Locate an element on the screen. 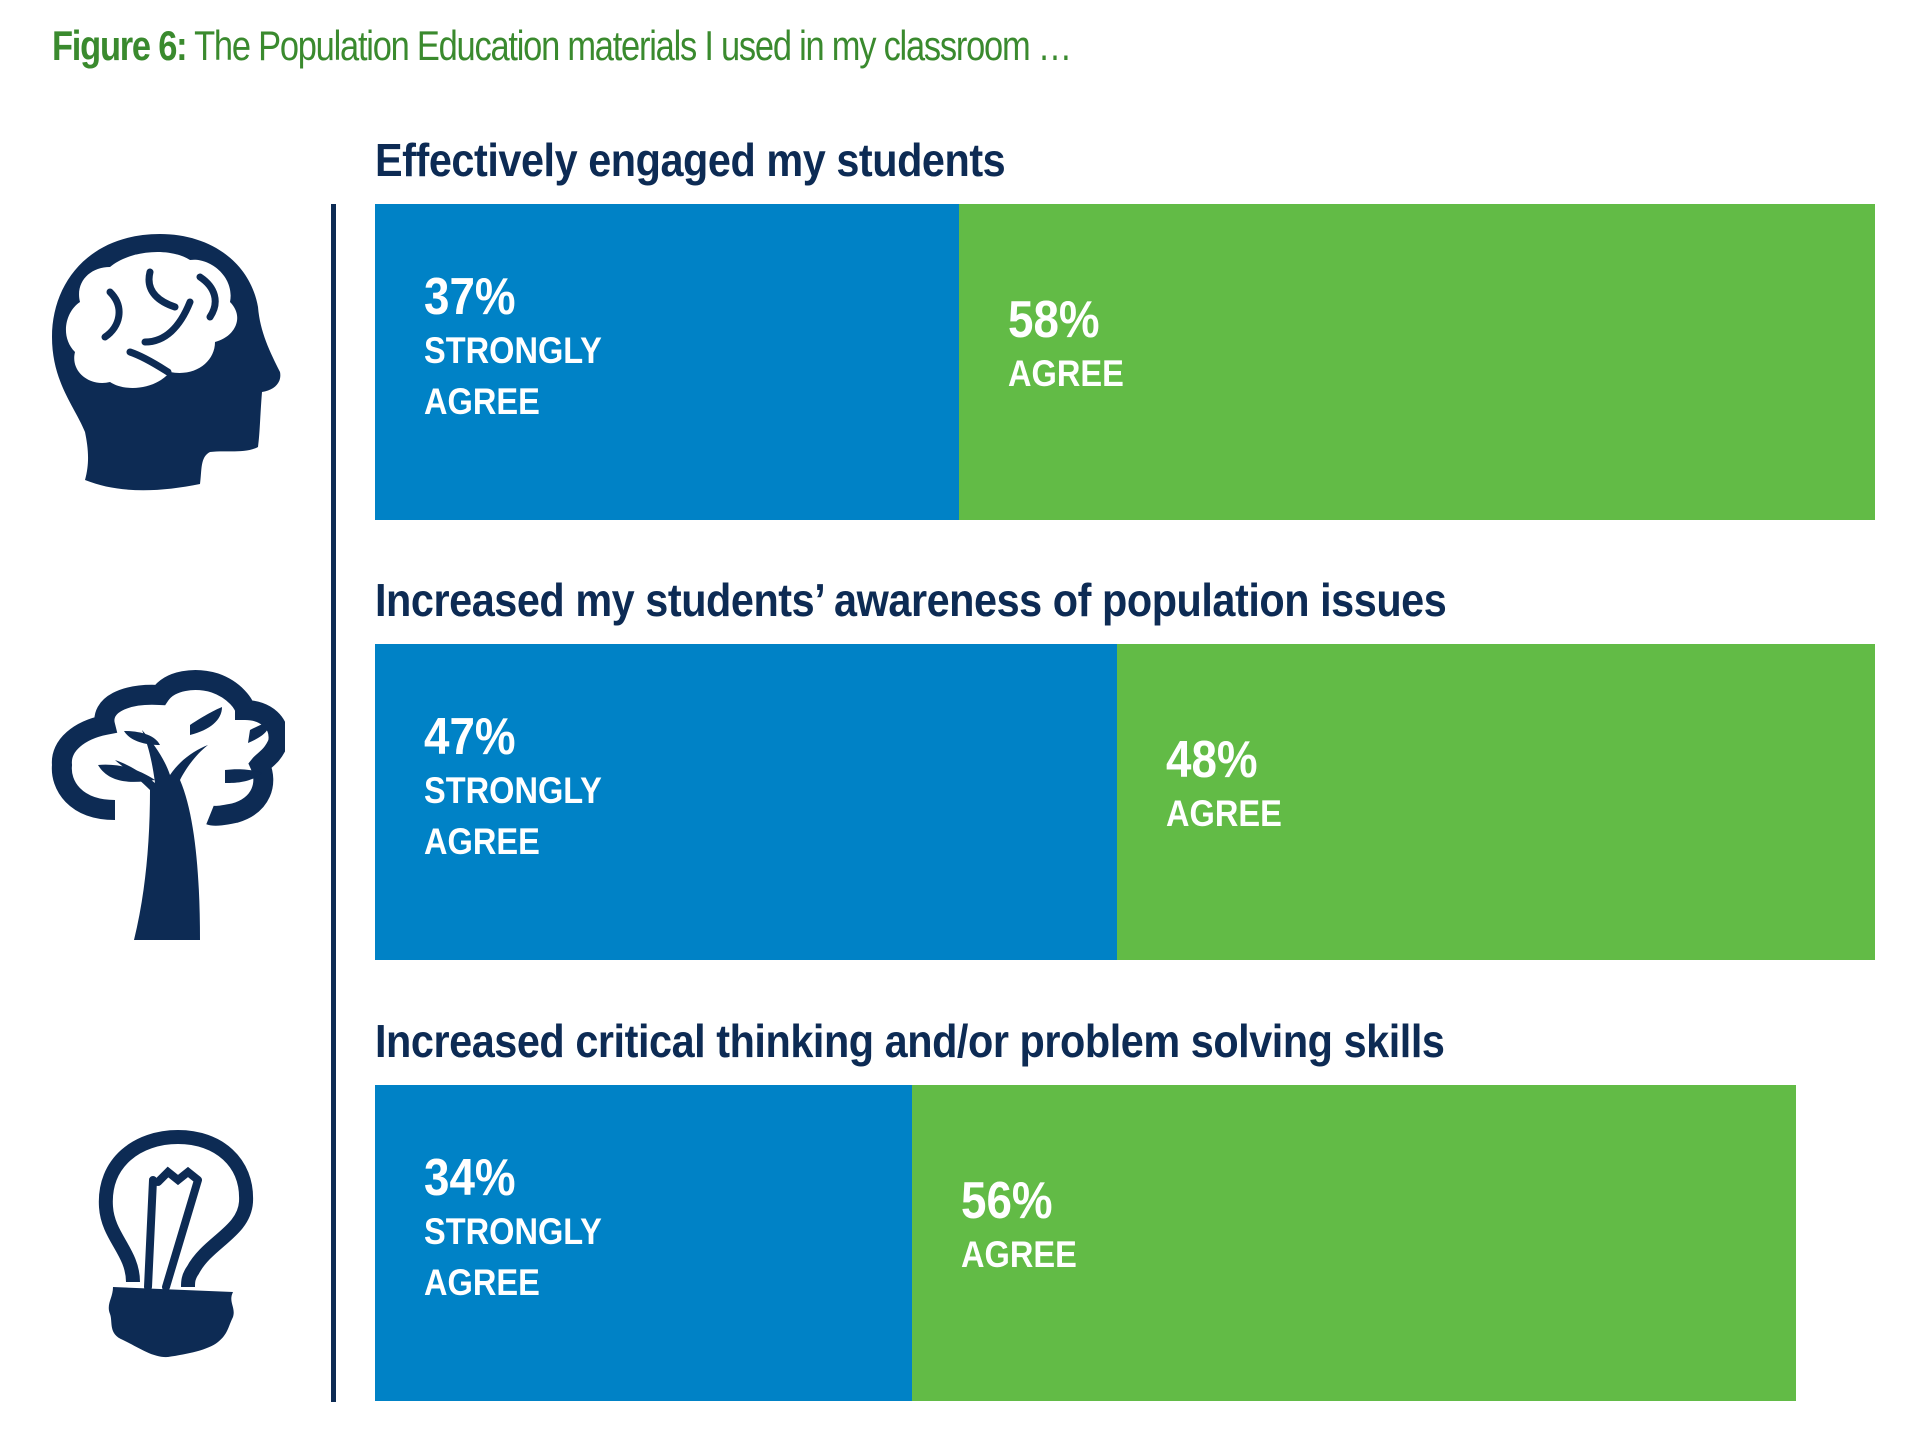 The height and width of the screenshot is (1438, 1920). percent-label: 56% is located at coordinates (1006, 1201).